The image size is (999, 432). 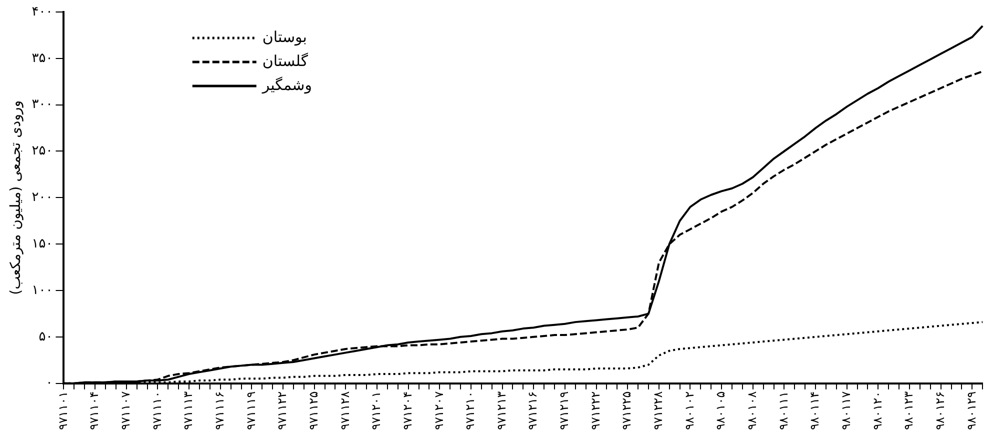 I want to click on y-tick-label: ۲۵۰, so click(x=42, y=151).